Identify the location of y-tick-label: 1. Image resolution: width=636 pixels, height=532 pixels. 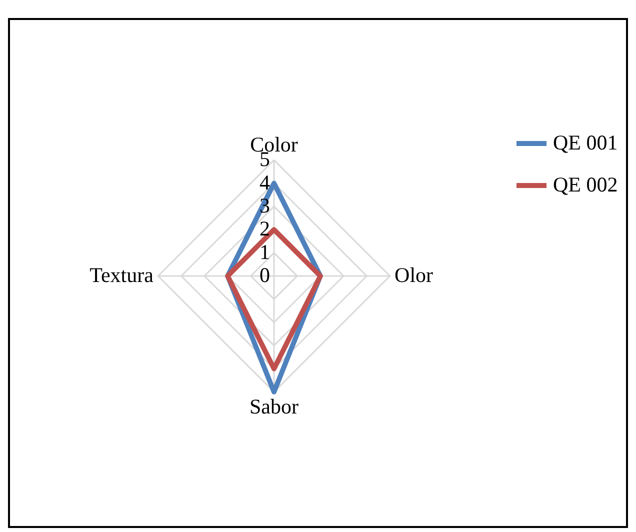
(265, 252).